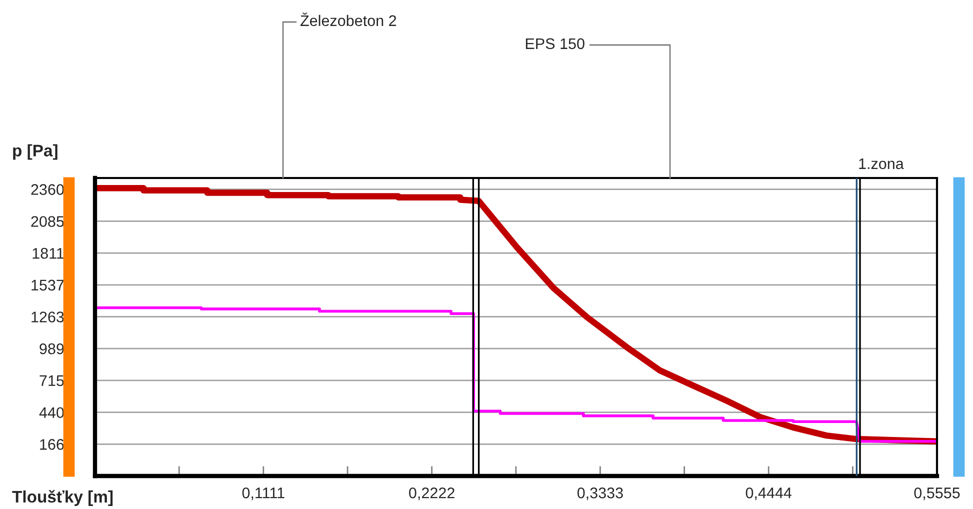 The height and width of the screenshot is (509, 973). Describe the element at coordinates (881, 164) in the screenshot. I see `text: 1.zona` at that location.